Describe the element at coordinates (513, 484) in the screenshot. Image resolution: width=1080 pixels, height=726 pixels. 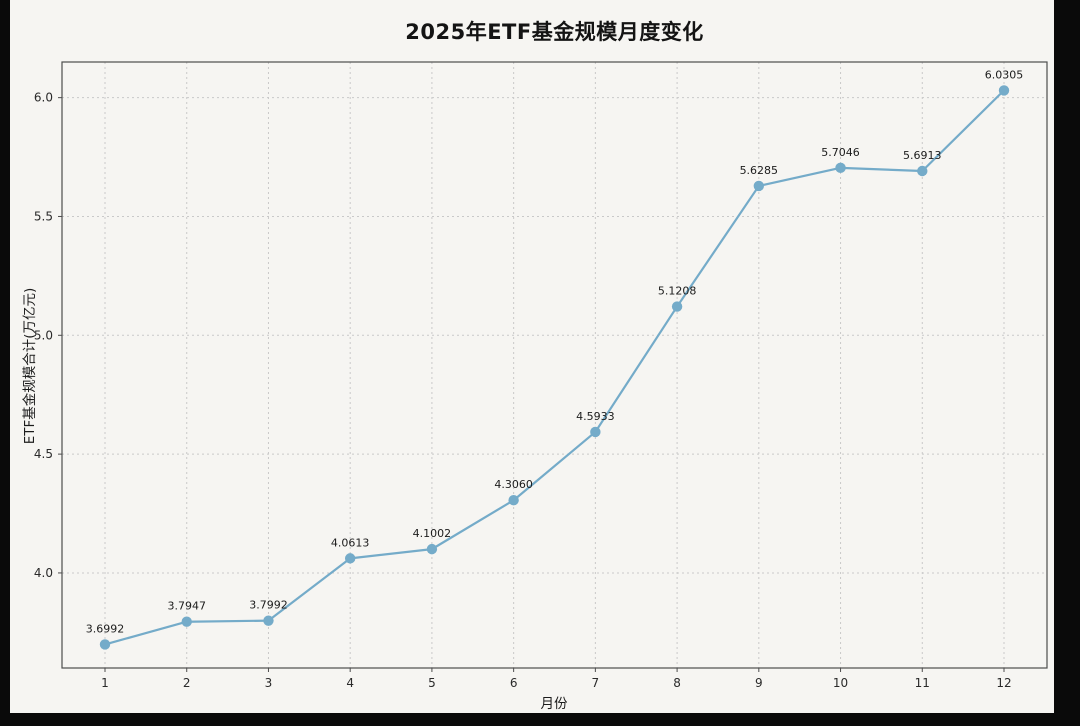
I see `data-point-label: 4.3060` at that location.